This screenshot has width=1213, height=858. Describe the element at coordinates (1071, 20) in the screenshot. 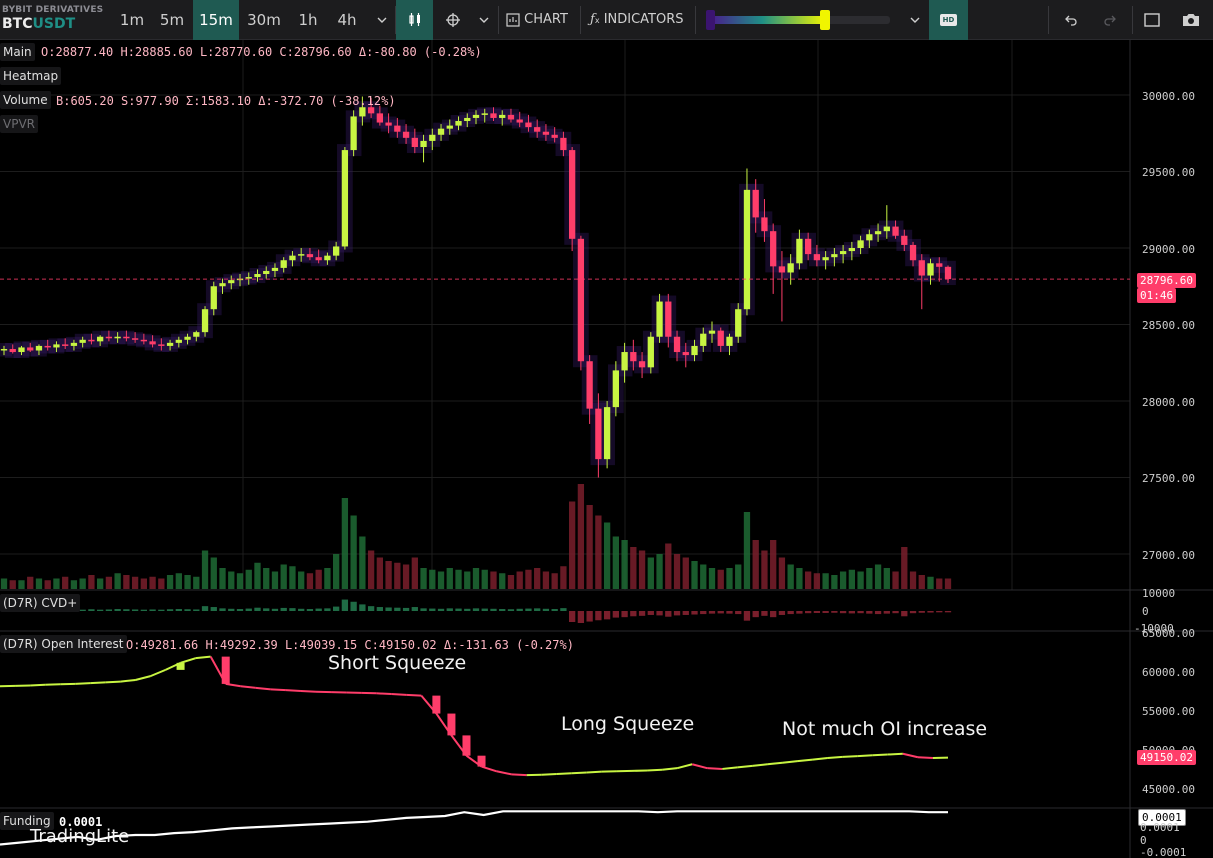

I see `undo-icon` at that location.